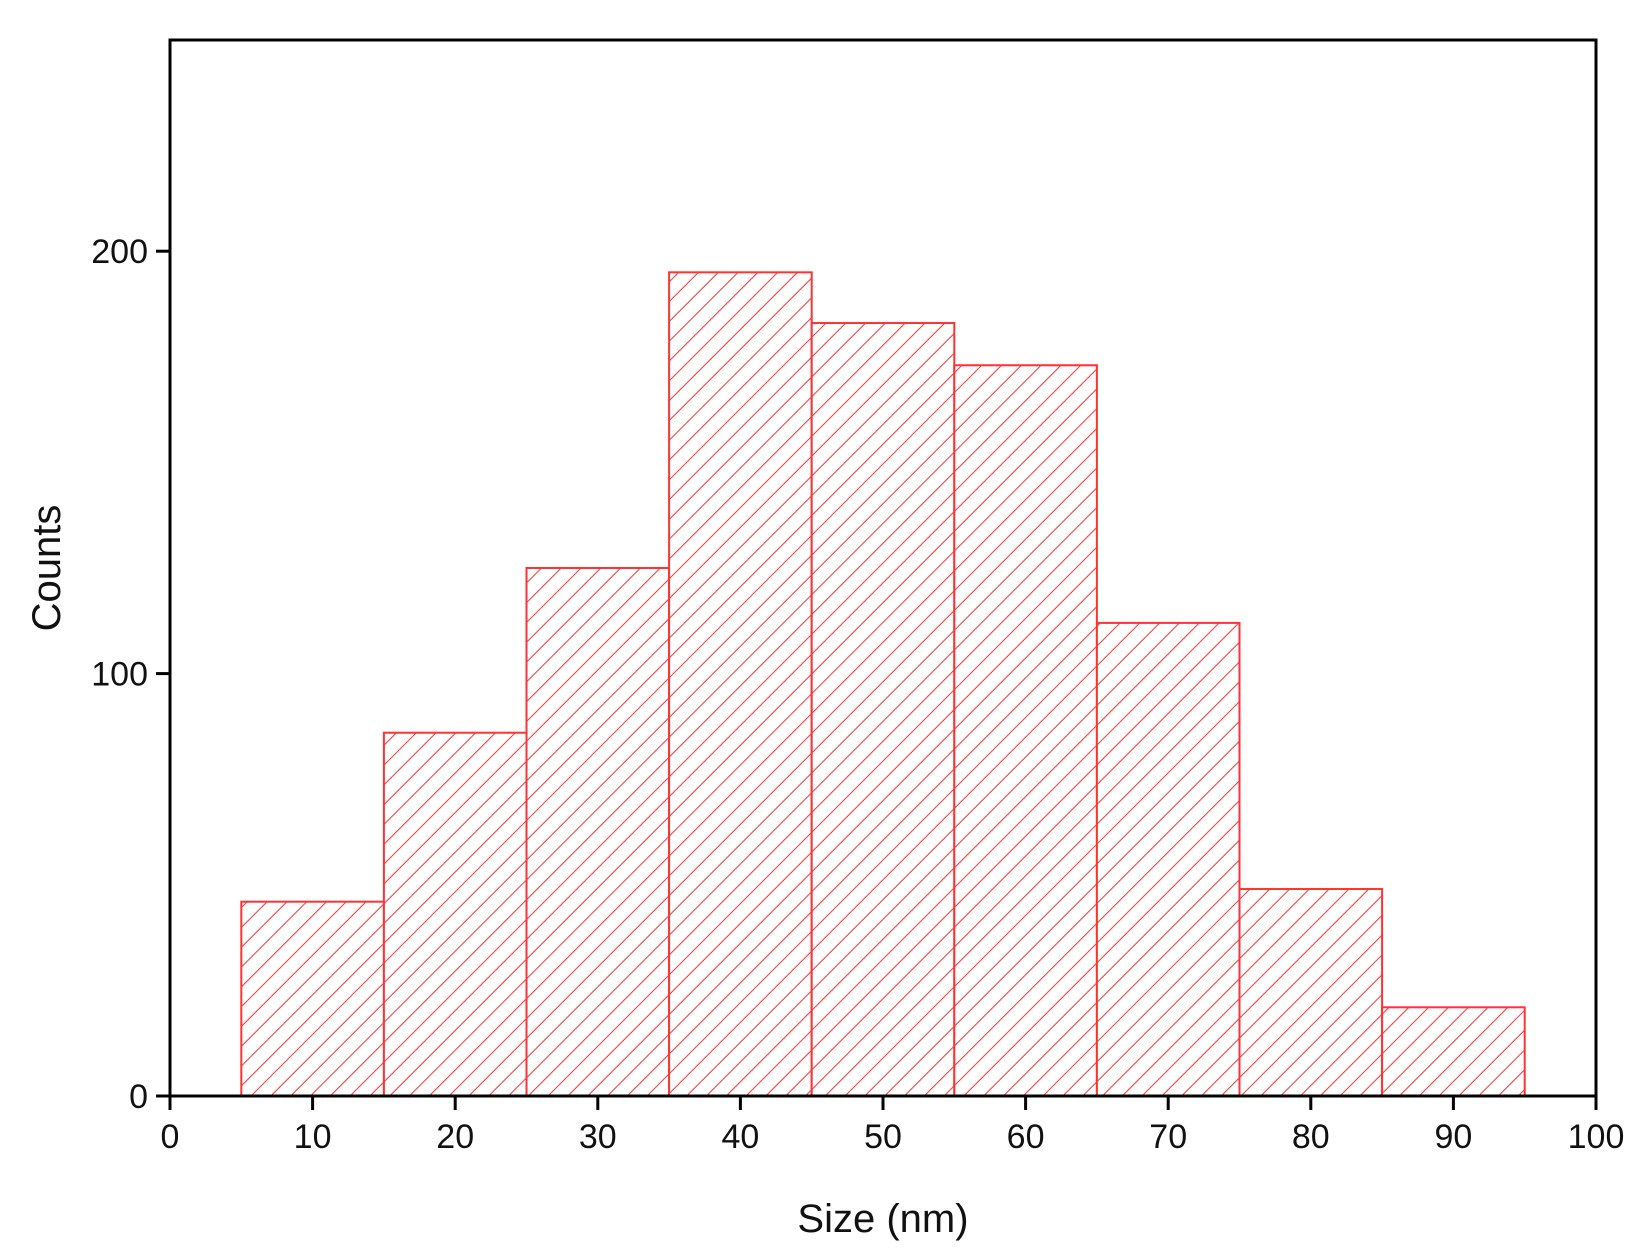  I want to click on y-tick-label: 100, so click(119, 675).